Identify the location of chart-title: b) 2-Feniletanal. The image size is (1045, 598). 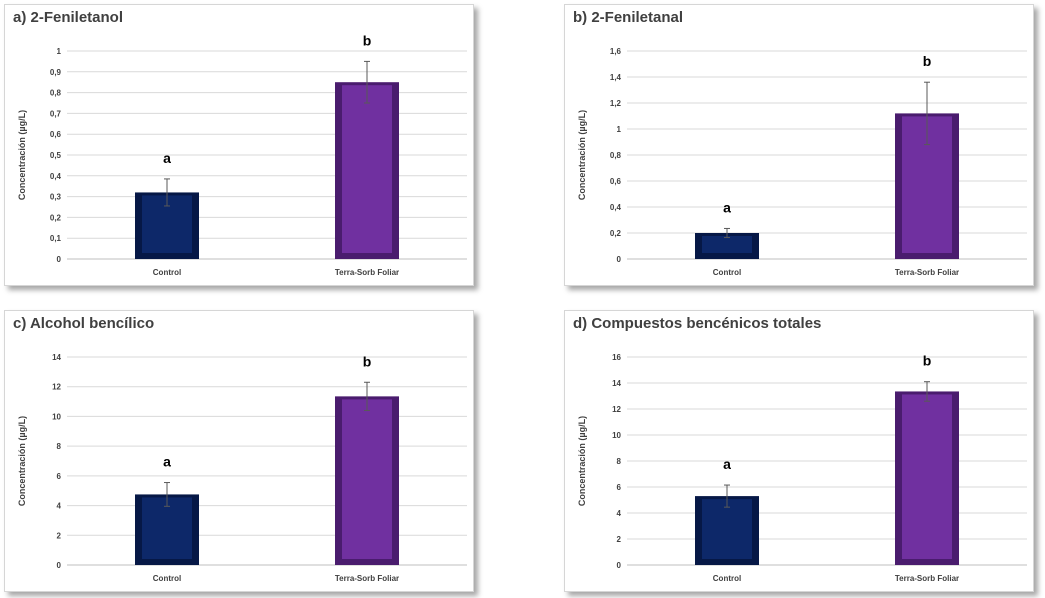
(628, 17).